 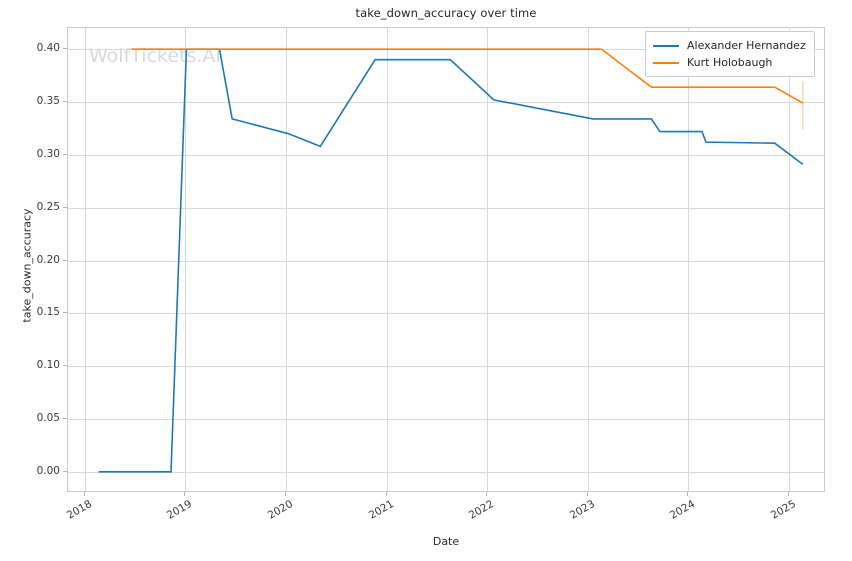 What do you see at coordinates (467, 76) in the screenshot?
I see `series-line` at bounding box center [467, 76].